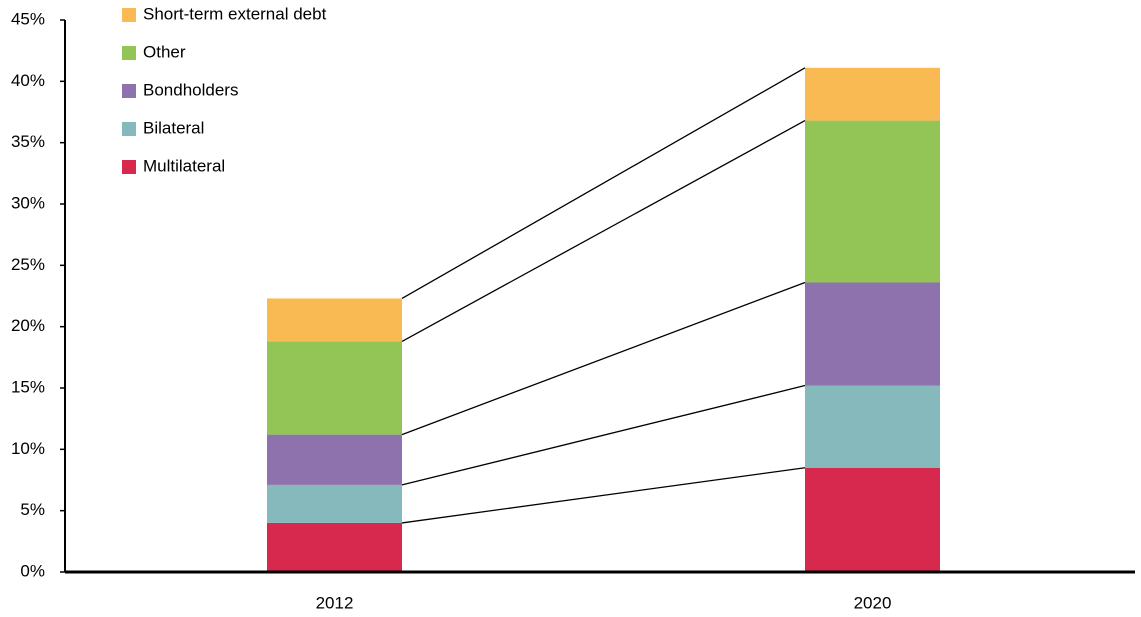 The width and height of the screenshot is (1141, 617). What do you see at coordinates (184, 165) in the screenshot?
I see `legend-label: Multilateral` at bounding box center [184, 165].